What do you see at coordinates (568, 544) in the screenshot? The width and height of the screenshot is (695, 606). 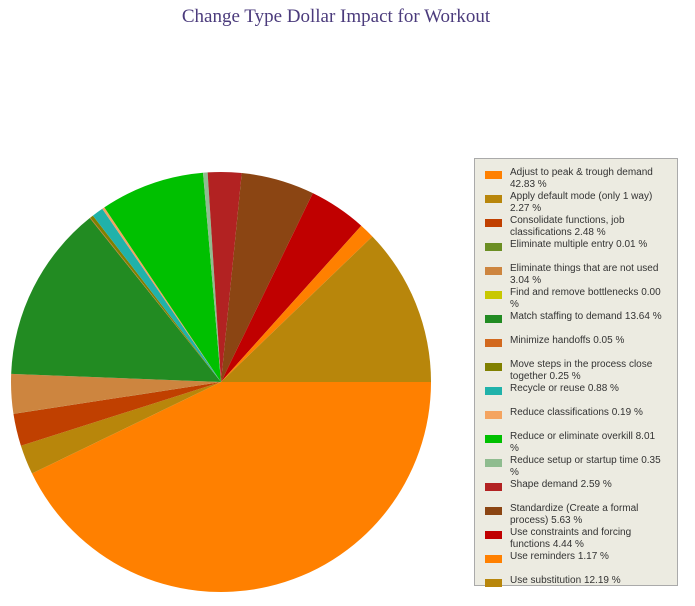 I see `legend-value: 4.44 %` at bounding box center [568, 544].